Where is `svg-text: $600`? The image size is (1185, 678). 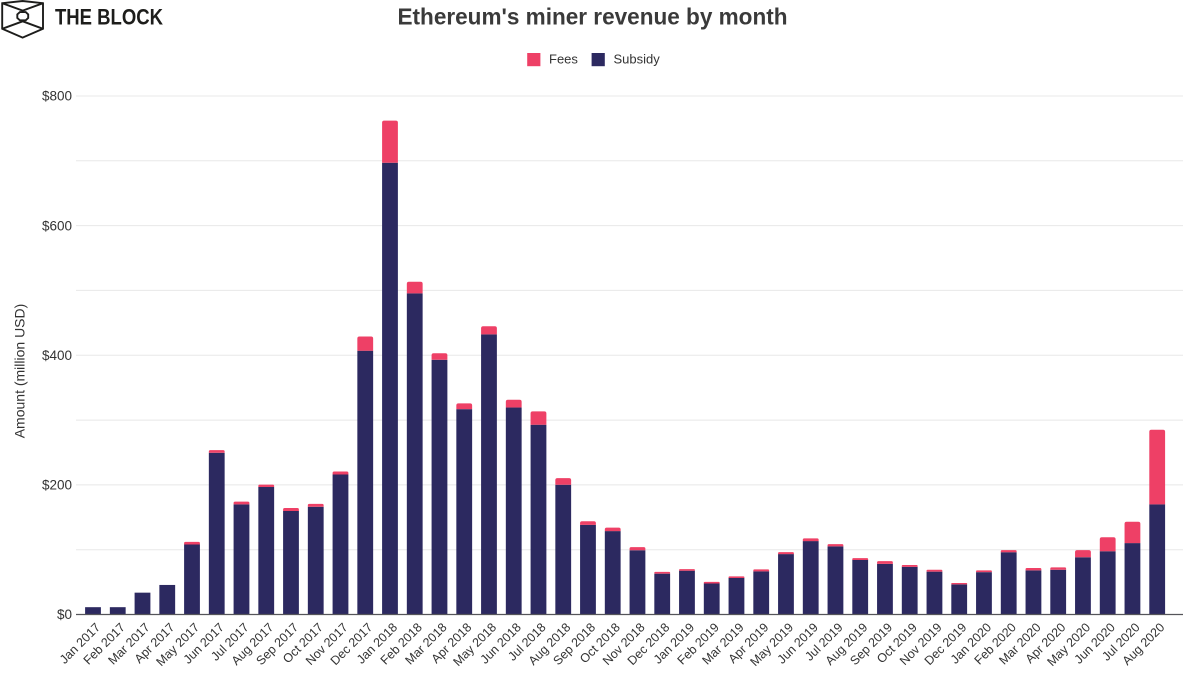 svg-text: $600 is located at coordinates (57, 225).